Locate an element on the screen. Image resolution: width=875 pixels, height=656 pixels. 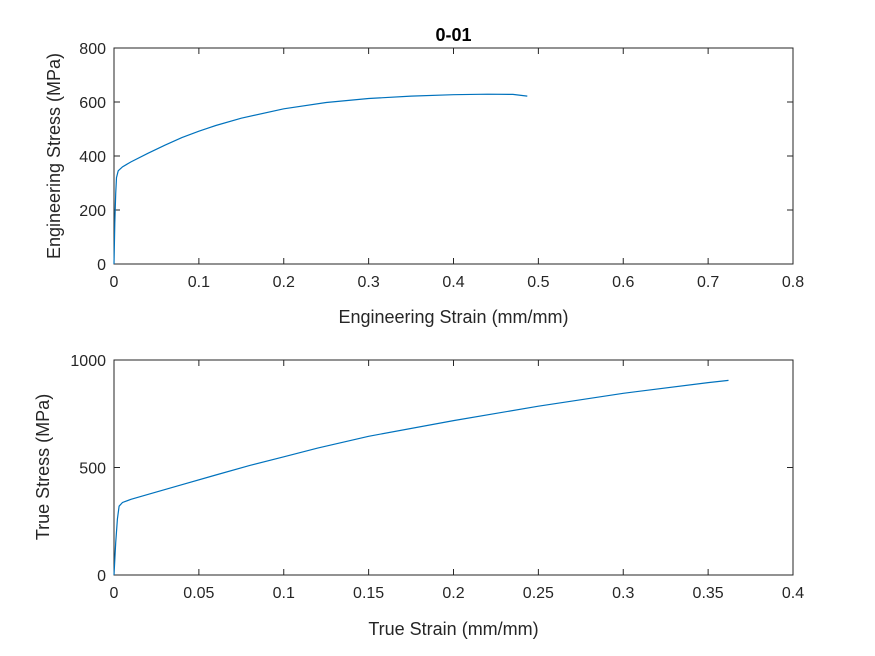
x-tick-label: 0.5 is located at coordinates (538, 282).